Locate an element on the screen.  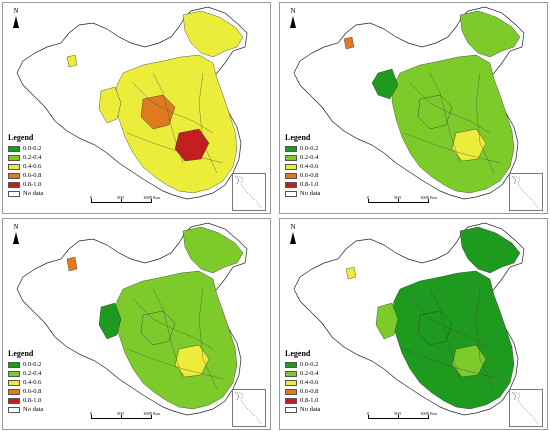
colored-region-group is located at coordinates (432, 102).